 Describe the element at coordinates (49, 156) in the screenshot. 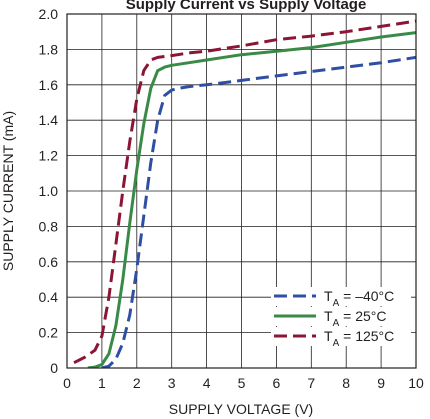

I see `y-tick-label: 1.2` at that location.